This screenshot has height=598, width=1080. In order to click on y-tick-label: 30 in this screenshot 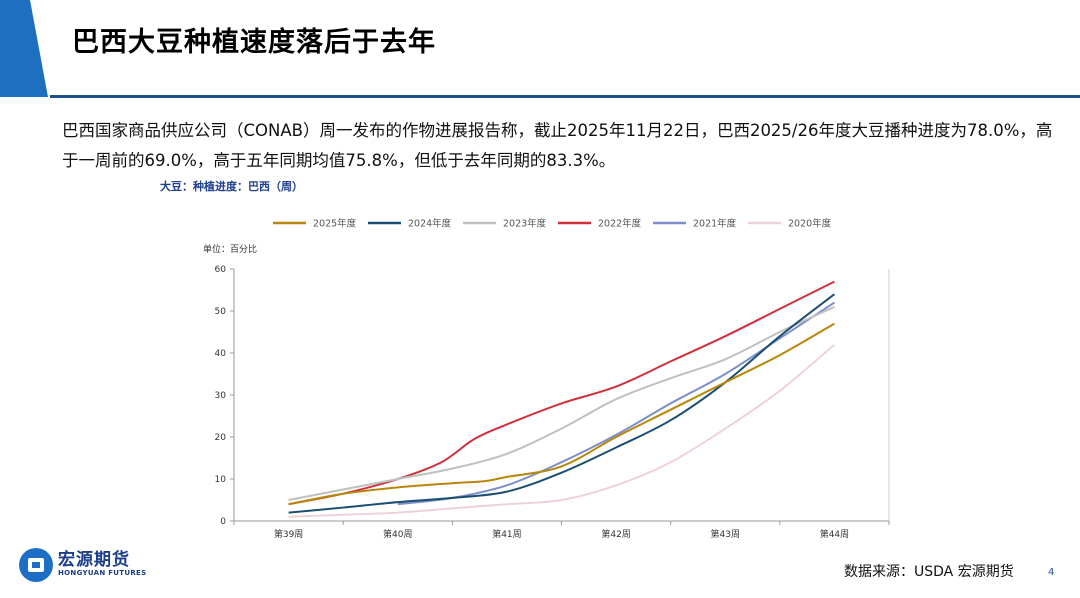, I will do `click(221, 396)`.